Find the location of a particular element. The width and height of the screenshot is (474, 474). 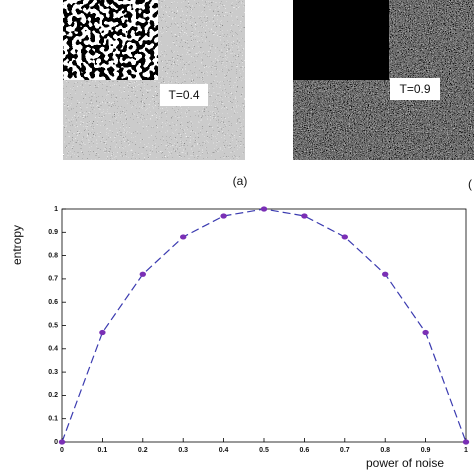

x-tick-label: 0.6 is located at coordinates (305, 450).